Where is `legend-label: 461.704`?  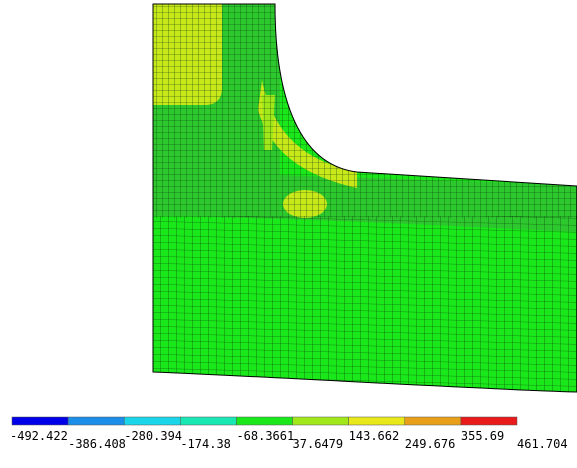 legend-label: 461.704 is located at coordinates (542, 444).